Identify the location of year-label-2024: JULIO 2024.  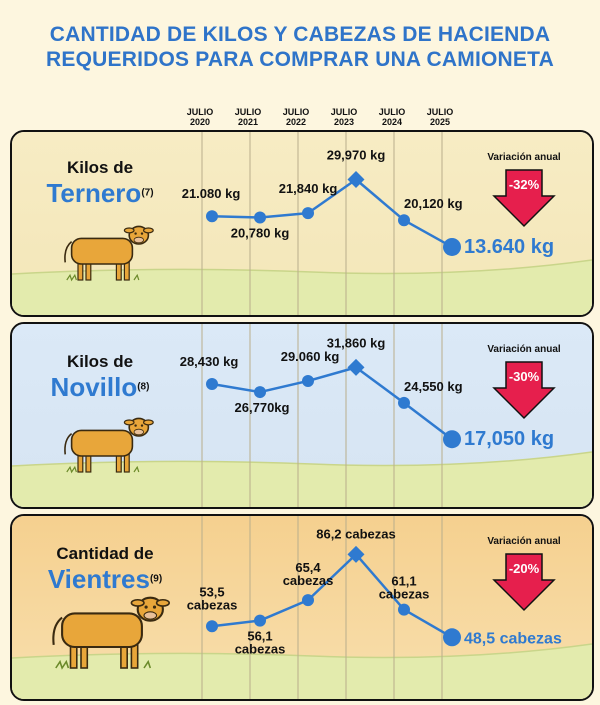
(392, 117).